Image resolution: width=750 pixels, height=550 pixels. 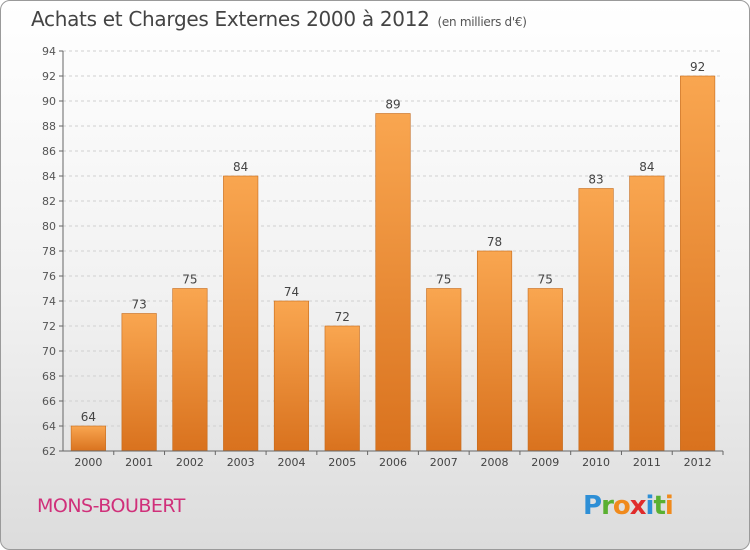 I want to click on y-tick-label: 92, so click(x=49, y=76).